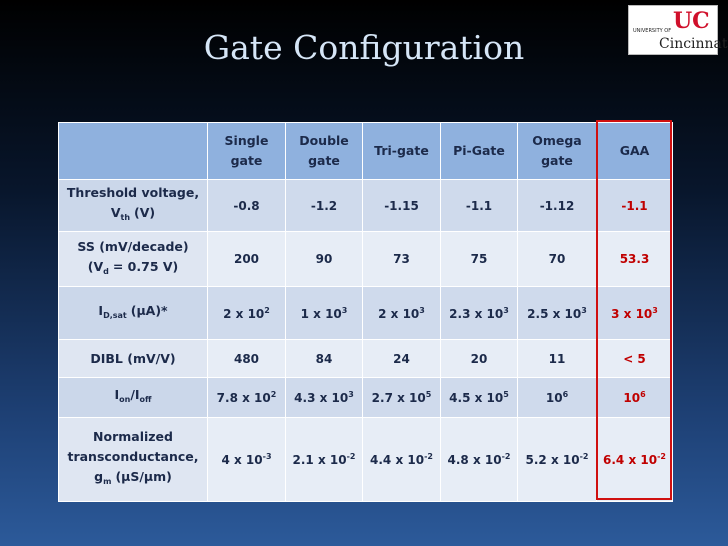  I want to click on table-cell: 2.5 x 103, so click(557, 313).